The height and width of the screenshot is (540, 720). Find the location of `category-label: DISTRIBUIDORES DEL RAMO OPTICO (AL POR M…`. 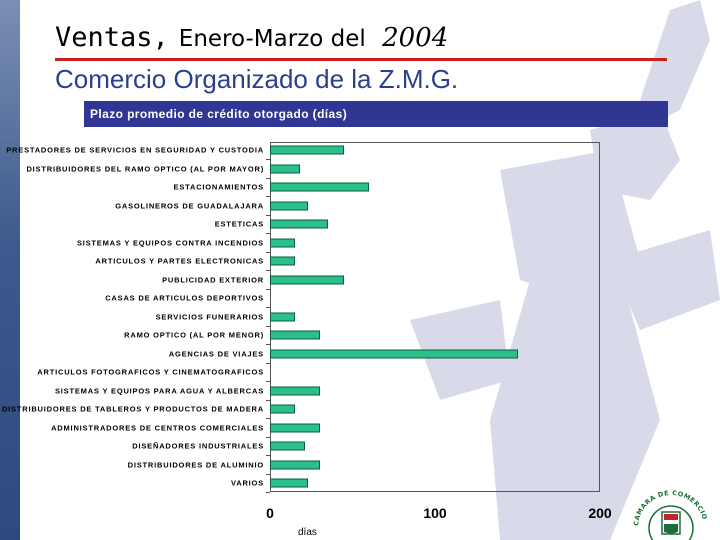

category-label: DISTRIBUIDORES DEL RAMO OPTICO (AL POR M… is located at coordinates (145, 168).